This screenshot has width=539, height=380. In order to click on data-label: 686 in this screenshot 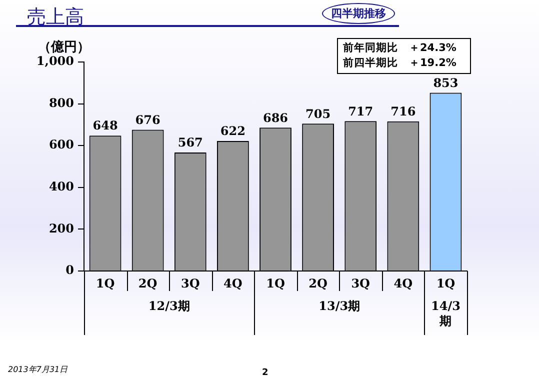, I will do `click(275, 117)`.